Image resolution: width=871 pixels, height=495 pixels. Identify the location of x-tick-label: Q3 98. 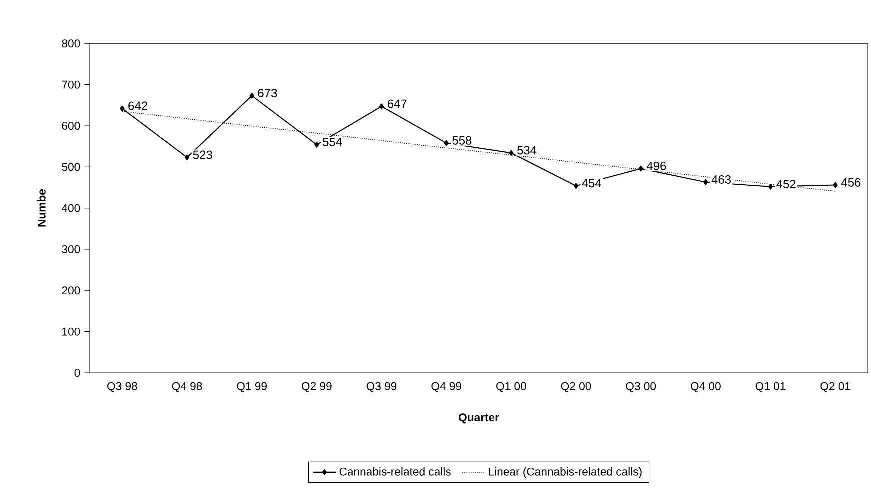
(123, 387).